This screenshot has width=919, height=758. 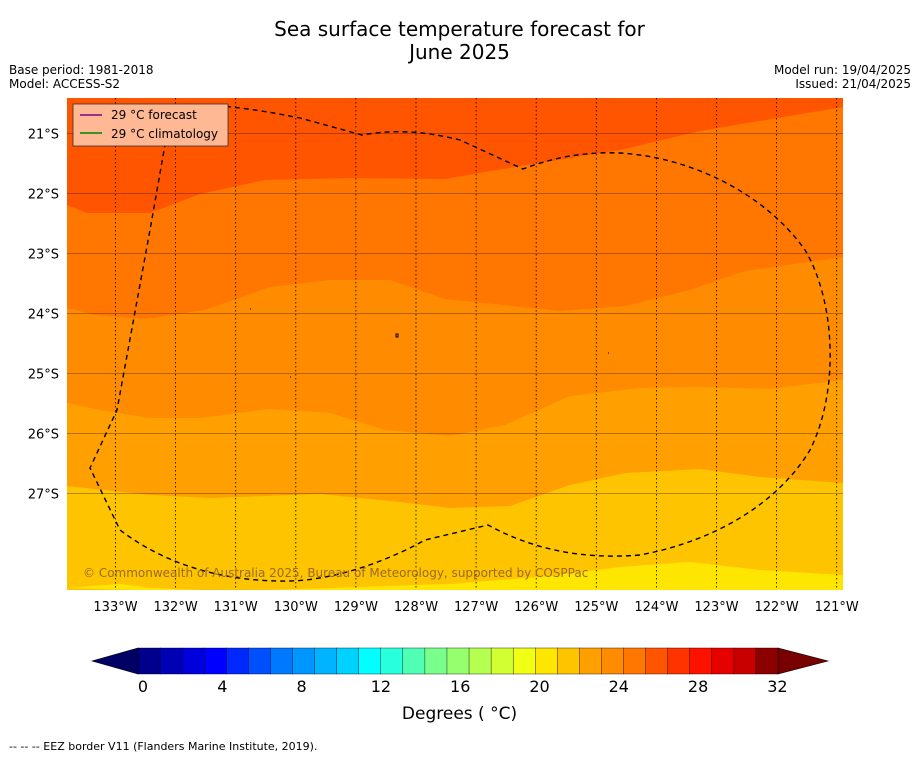 What do you see at coordinates (43, 375) in the screenshot?
I see `lat-tick-label: 25°S` at bounding box center [43, 375].